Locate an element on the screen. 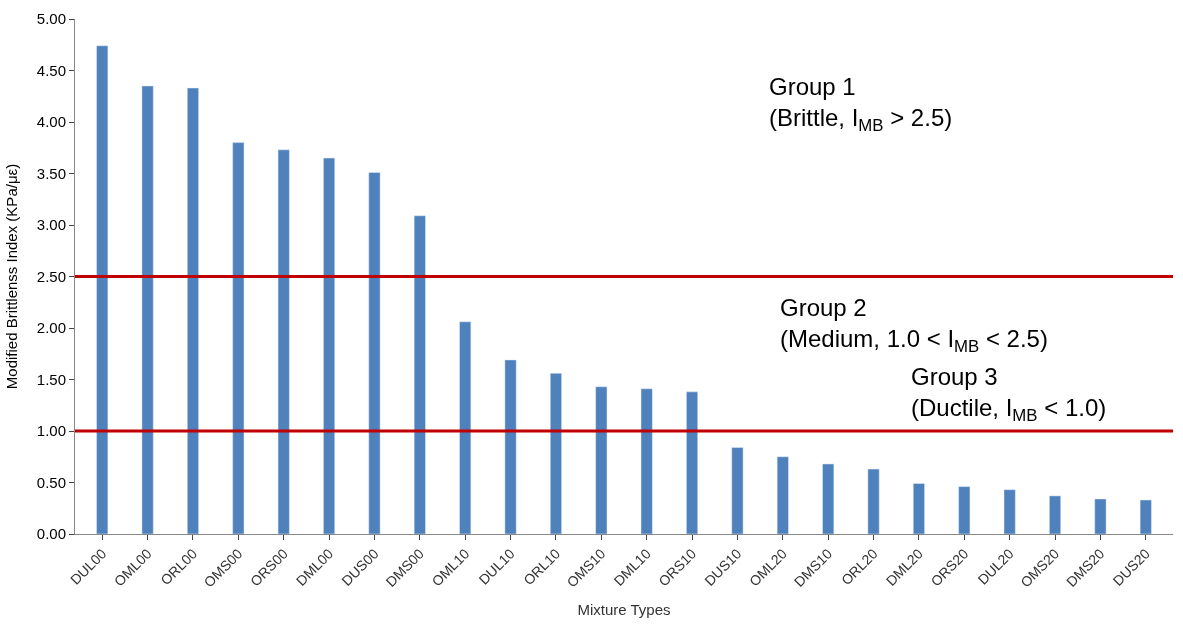 The width and height of the screenshot is (1183, 644). annotation: Group 1 (Brittle, I$_{MB}$ > 2.5) is located at coordinates (861, 104).